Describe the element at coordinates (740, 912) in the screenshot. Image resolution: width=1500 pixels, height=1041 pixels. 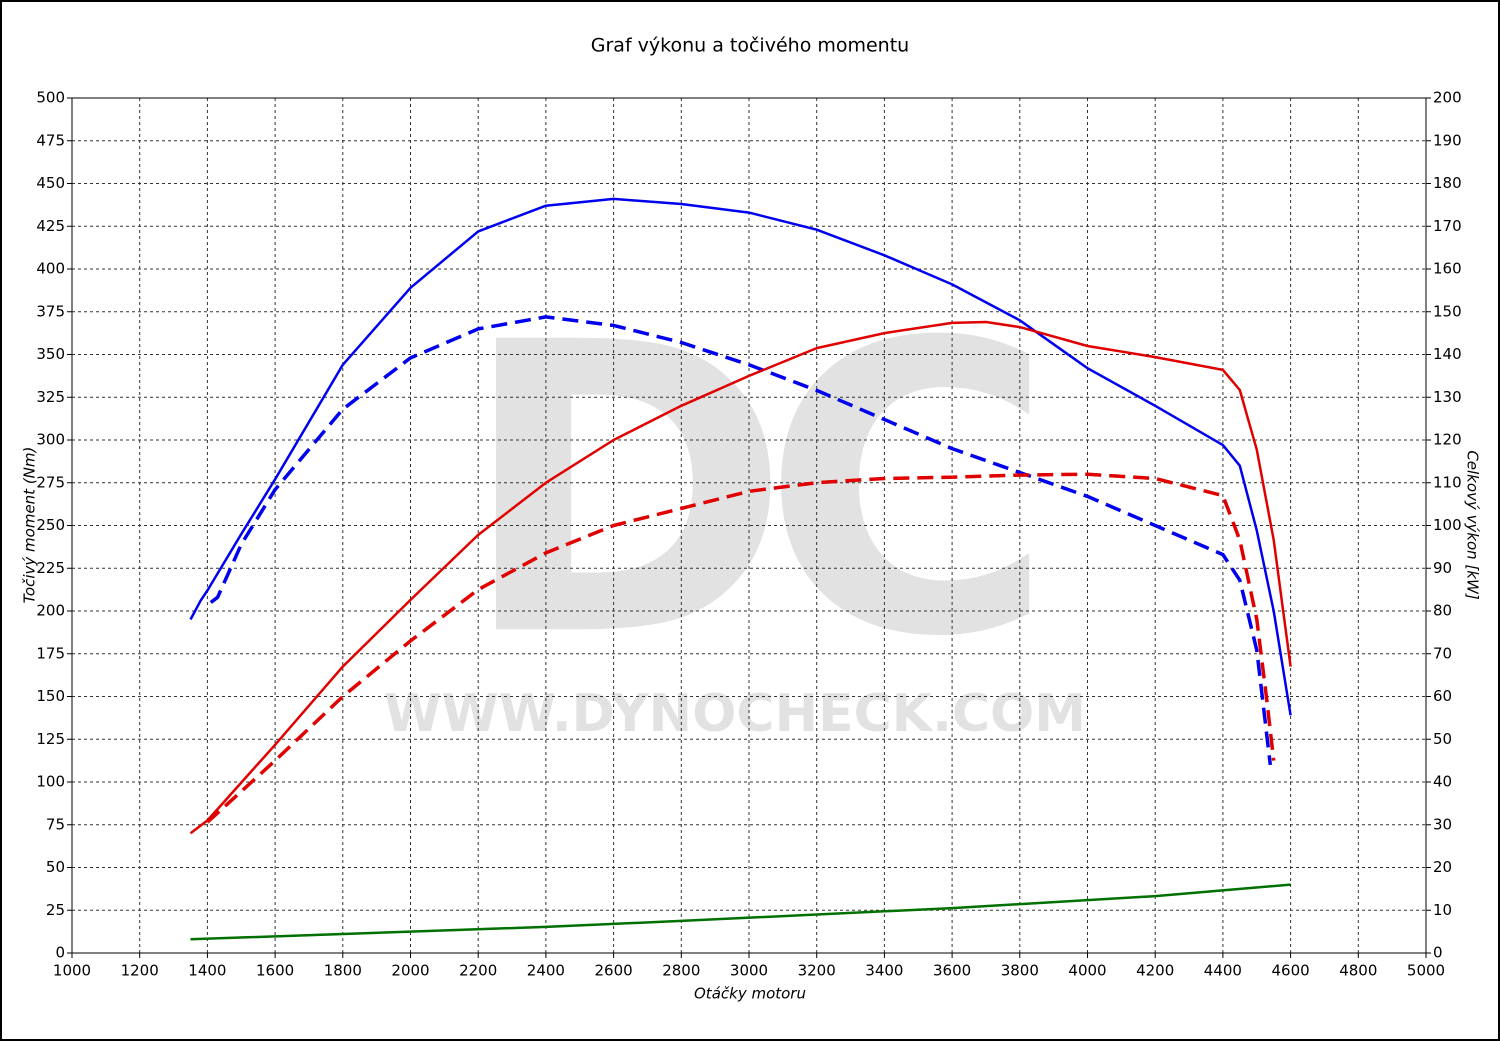
I see `line-series` at that location.